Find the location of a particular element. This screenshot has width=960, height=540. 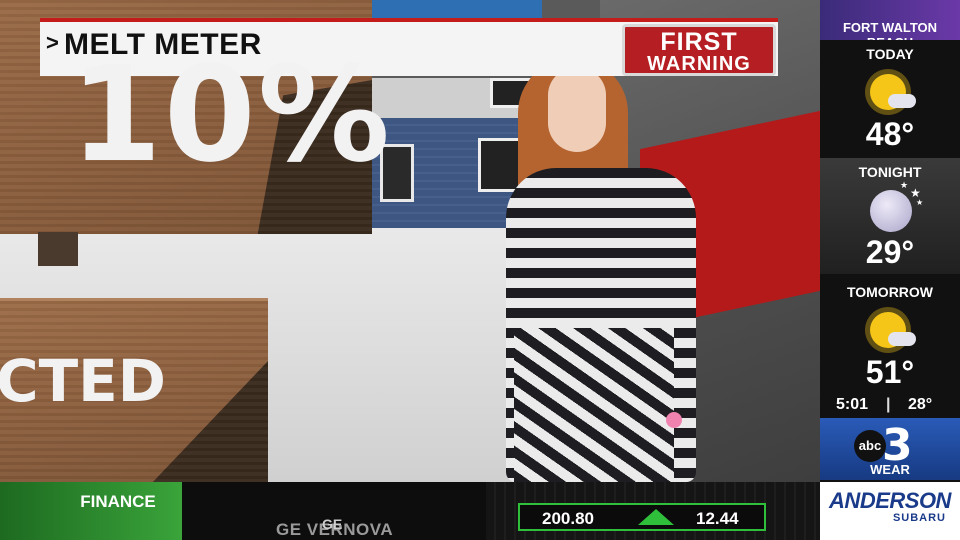

time-temp-bar: 5:01 | 28° is located at coordinates (890, 405).